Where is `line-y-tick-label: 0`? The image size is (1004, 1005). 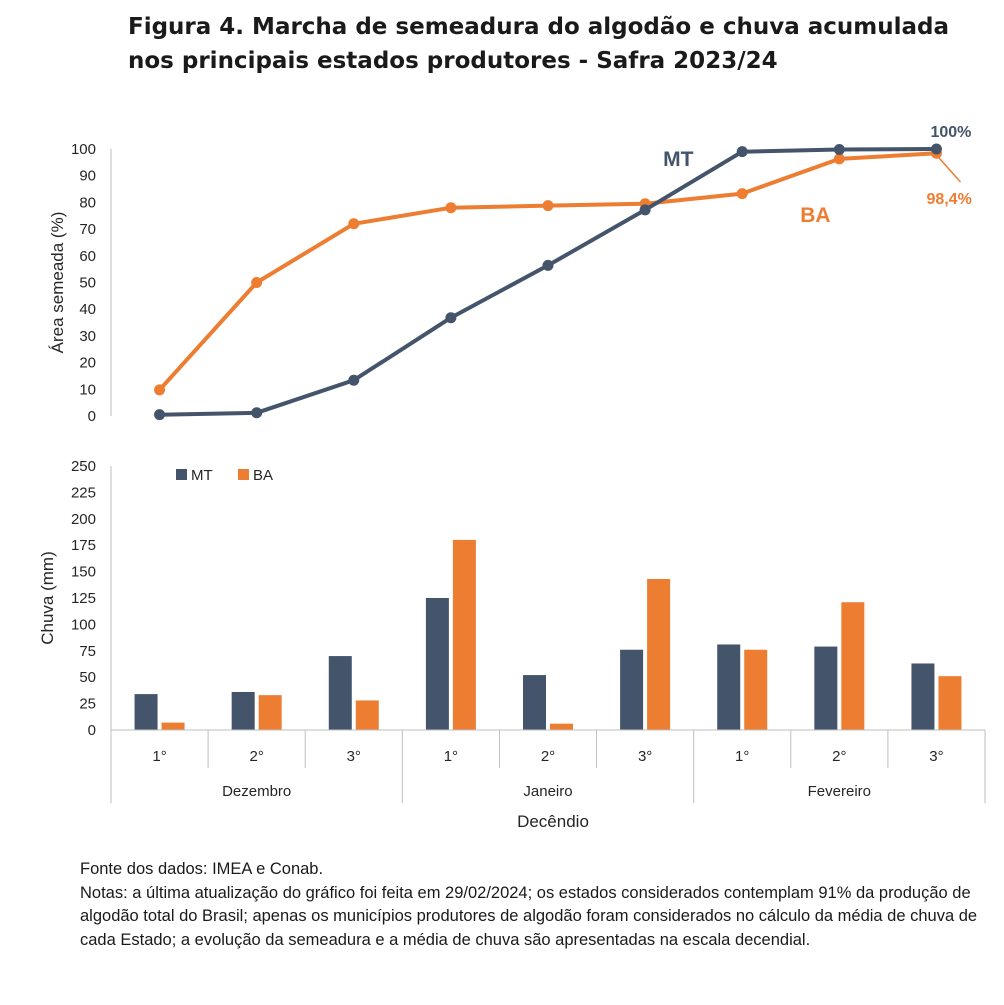
line-y-tick-label: 0 is located at coordinates (92, 416).